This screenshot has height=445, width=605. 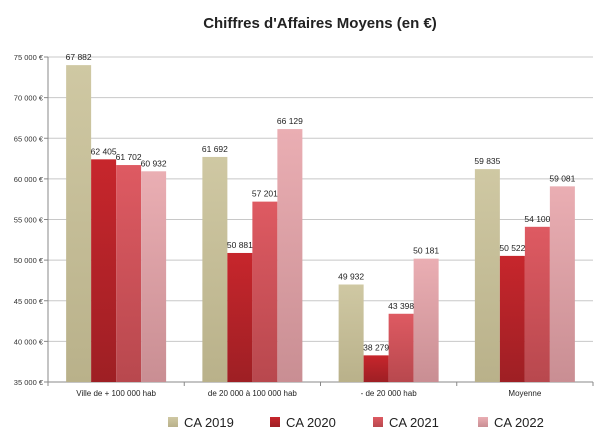 I want to click on y-tick-label: 65 000 €, so click(x=29, y=138).